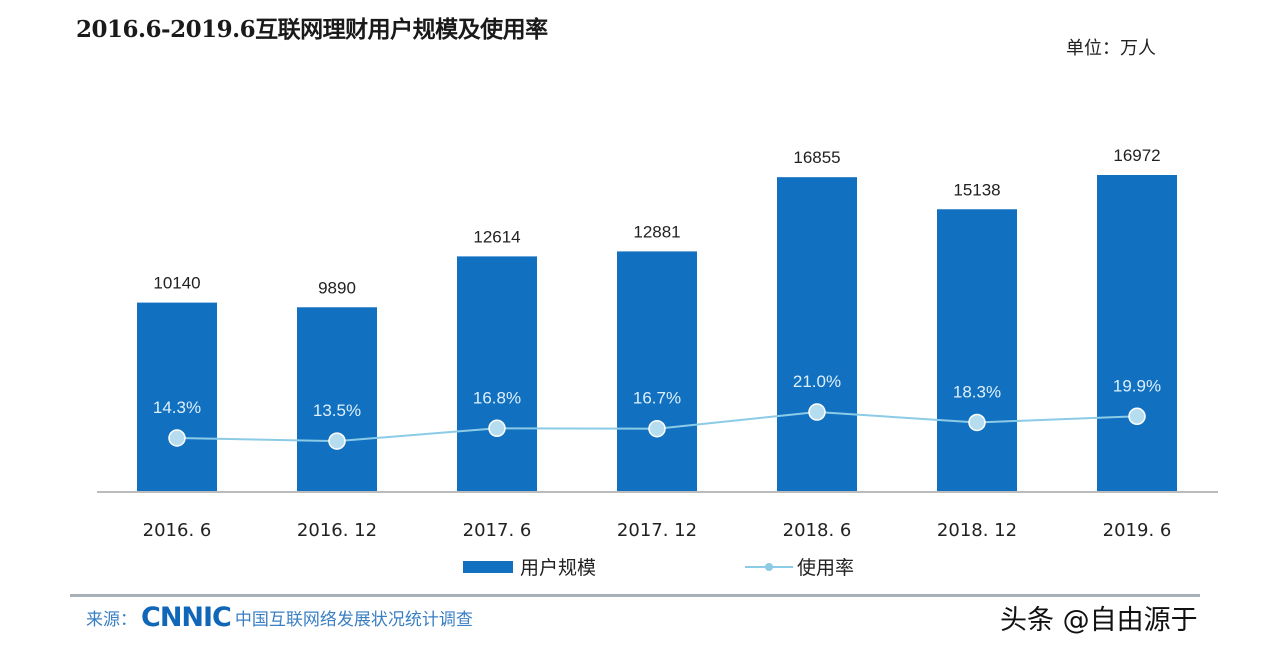  What do you see at coordinates (656, 231) in the screenshot?
I see `bar-value-label: 12881` at bounding box center [656, 231].